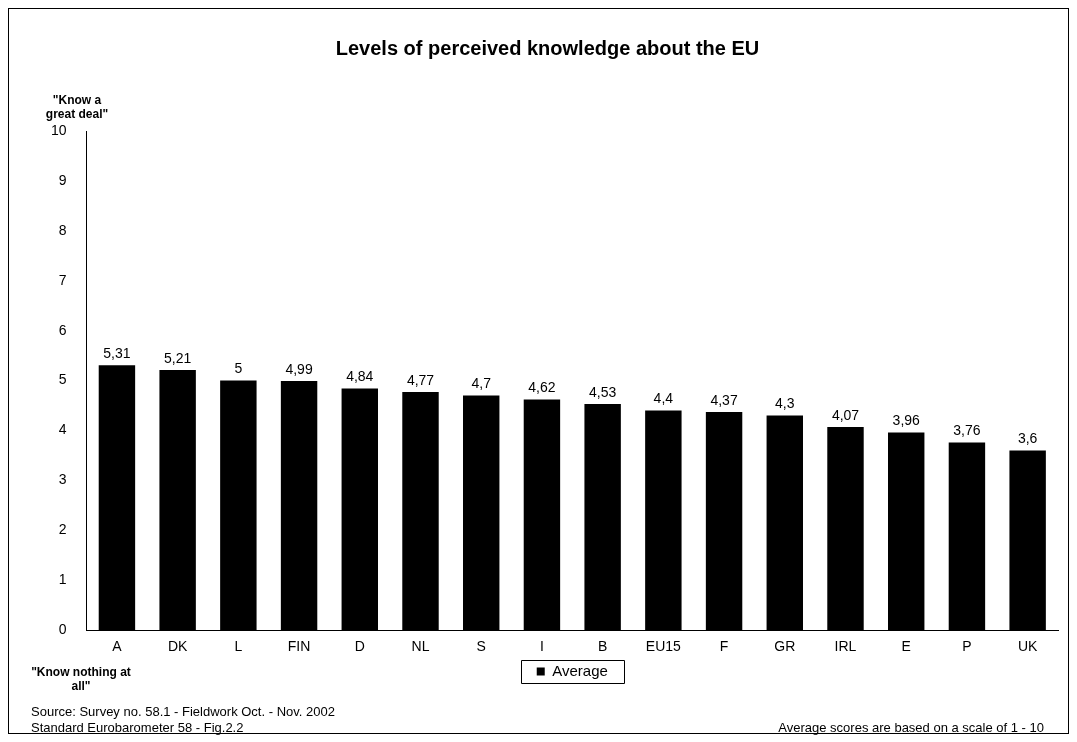  What do you see at coordinates (299, 368) in the screenshot?
I see `data-label: 4,99` at bounding box center [299, 368].